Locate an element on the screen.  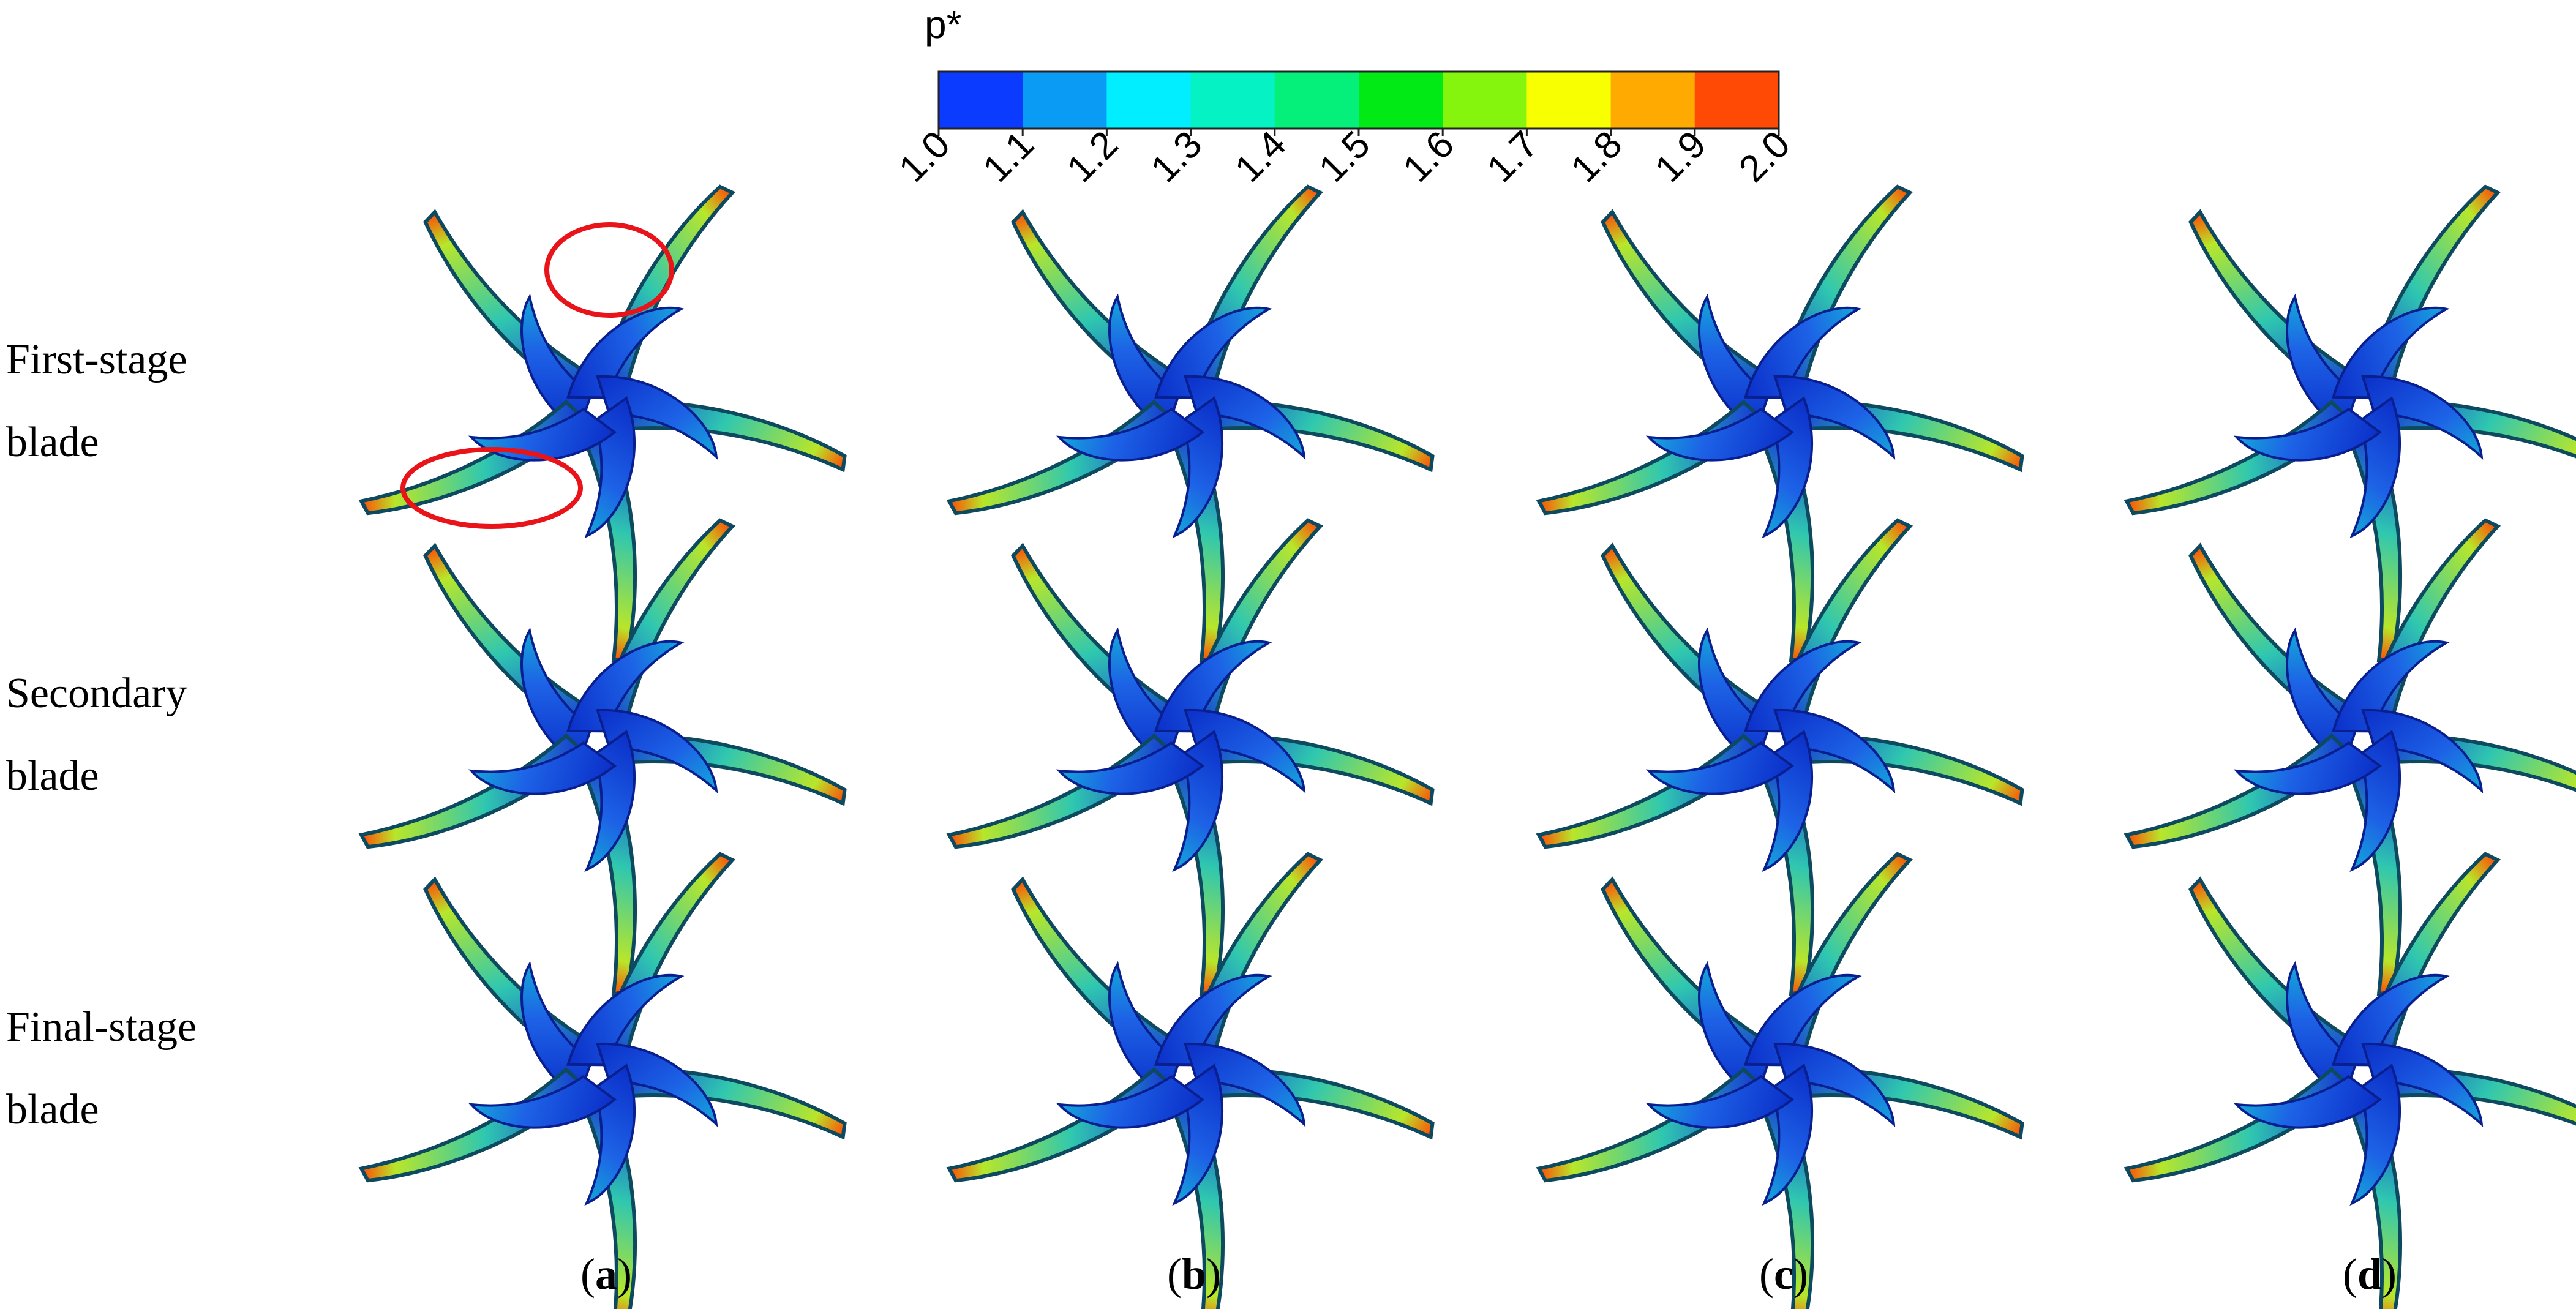
row-label-line1: First-stage is located at coordinates (96, 359).